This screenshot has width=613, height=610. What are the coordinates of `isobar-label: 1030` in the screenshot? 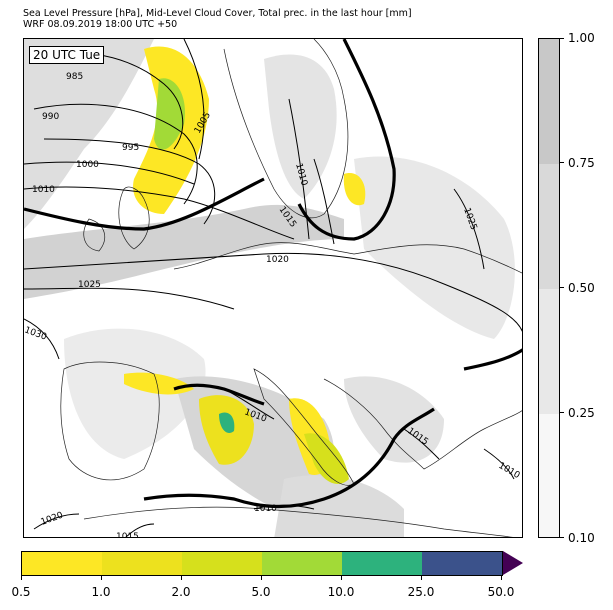 It's located at (36, 333).